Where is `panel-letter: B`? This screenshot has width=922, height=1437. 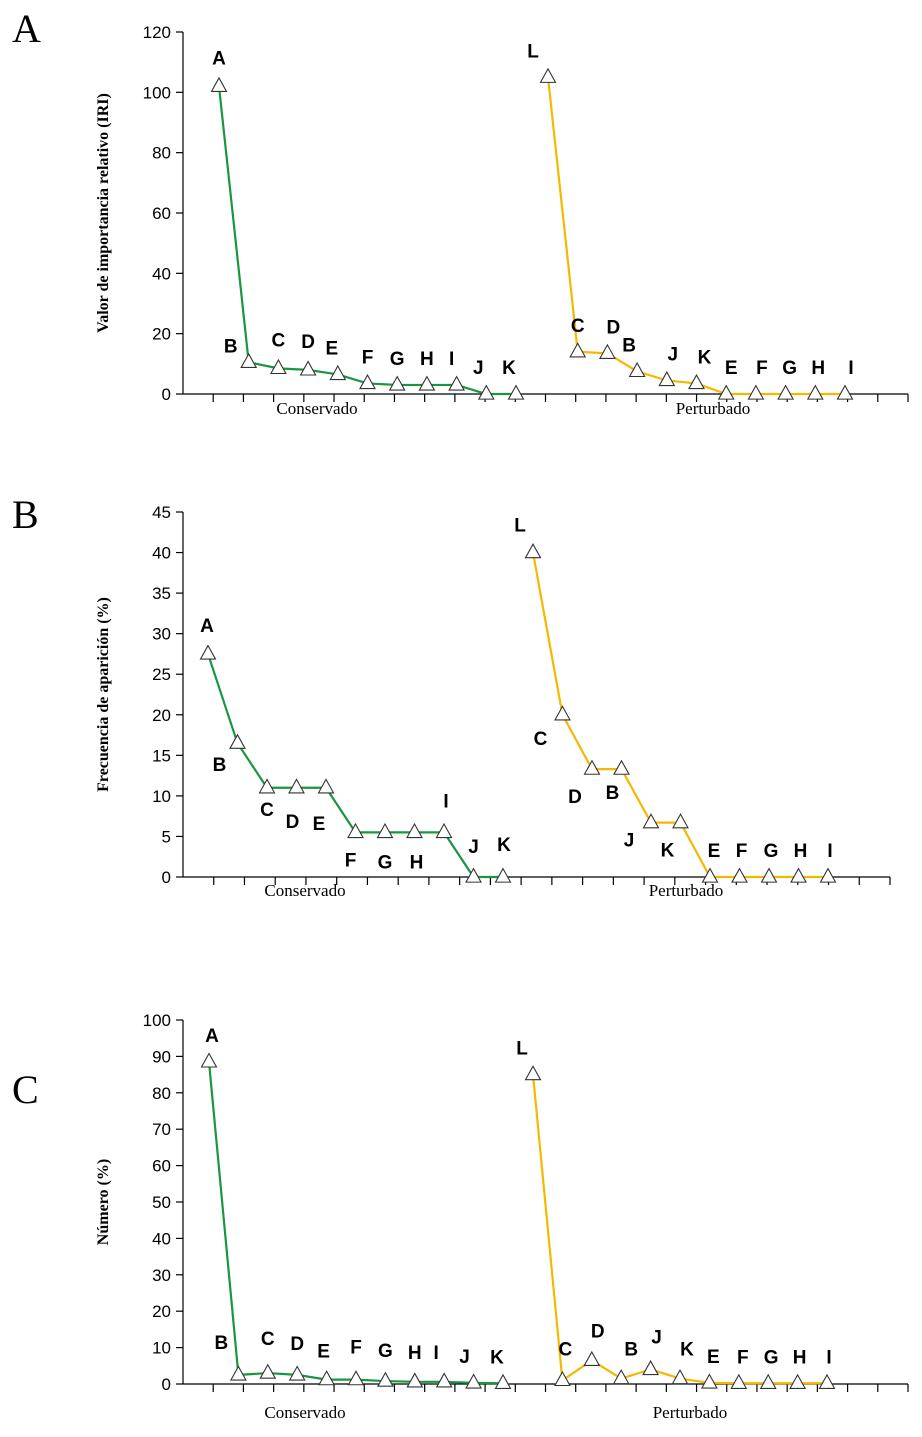
panel-letter: B is located at coordinates (25, 514).